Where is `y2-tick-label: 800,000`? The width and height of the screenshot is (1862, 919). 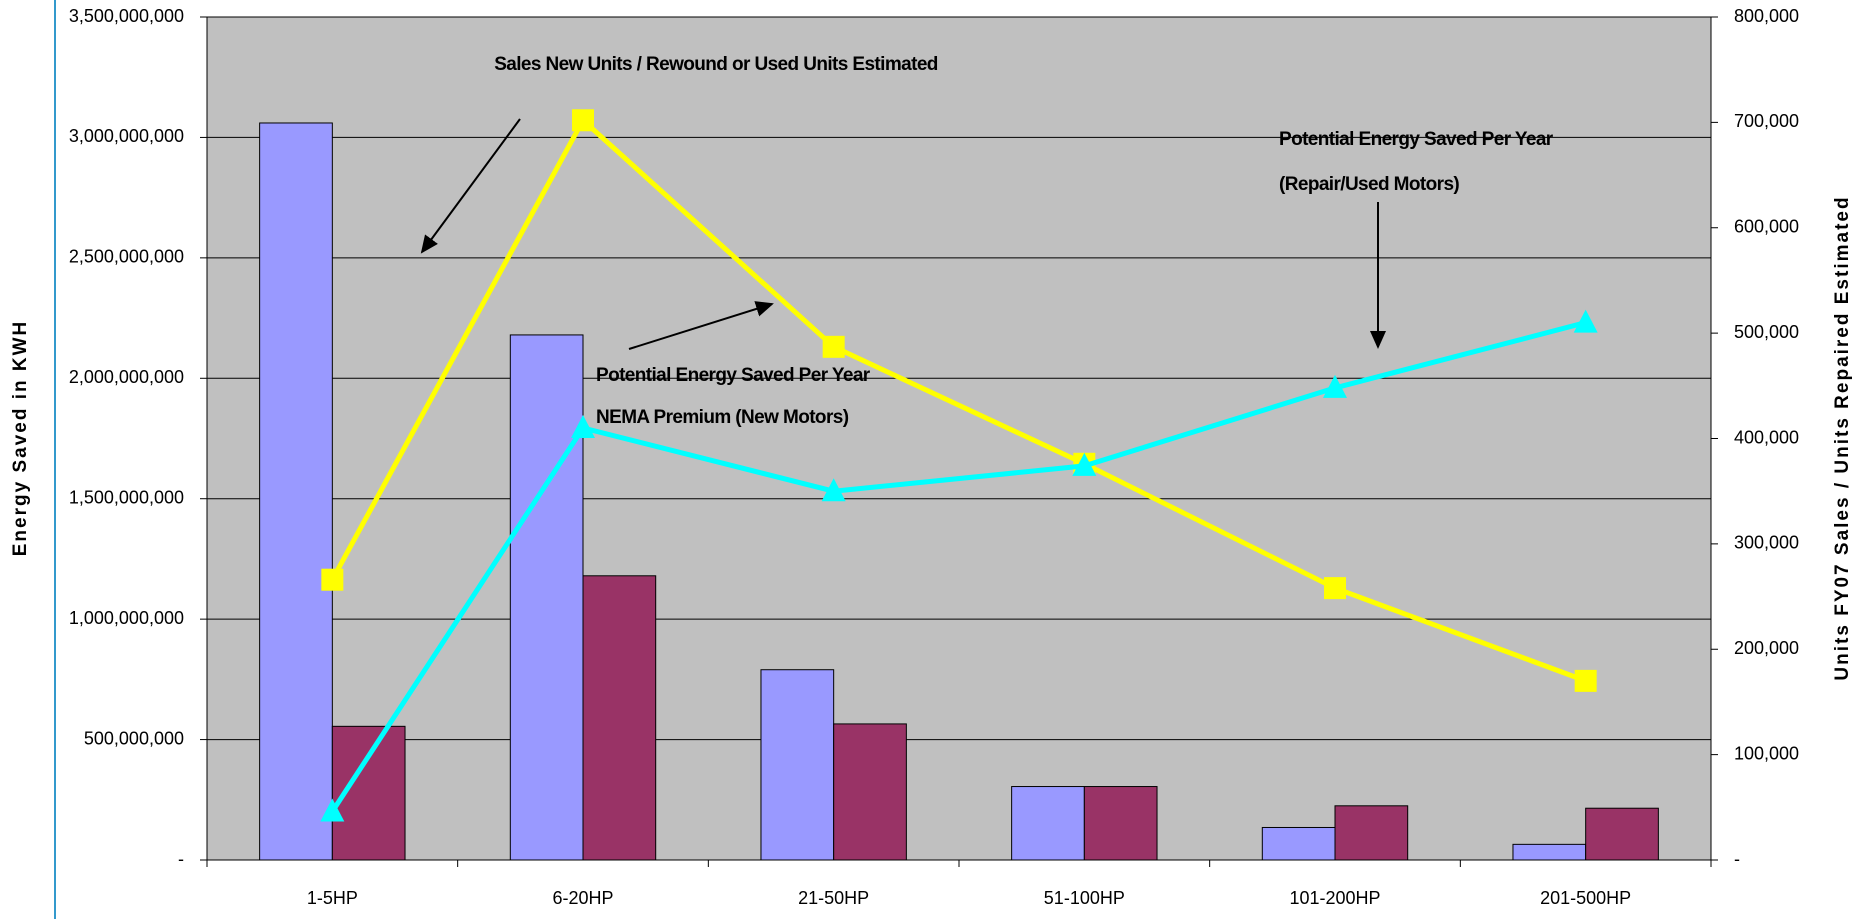
y2-tick-label: 800,000 is located at coordinates (1766, 16).